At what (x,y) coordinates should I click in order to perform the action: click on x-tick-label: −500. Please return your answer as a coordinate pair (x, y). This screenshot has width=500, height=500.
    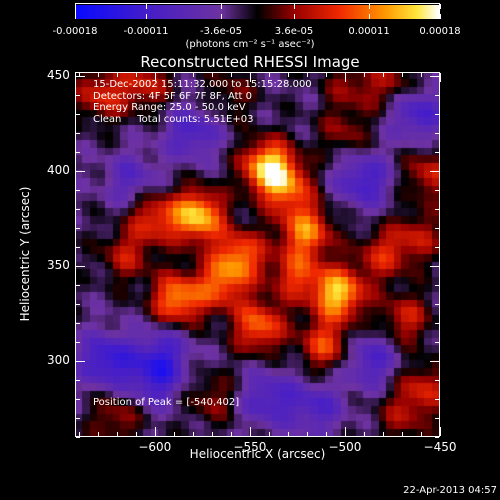
    Looking at the image, I should click on (345, 447).